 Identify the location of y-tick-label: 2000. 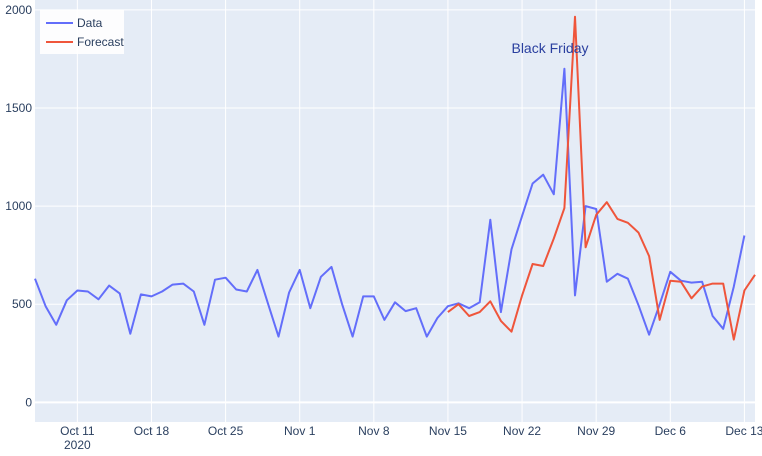
(18, 10).